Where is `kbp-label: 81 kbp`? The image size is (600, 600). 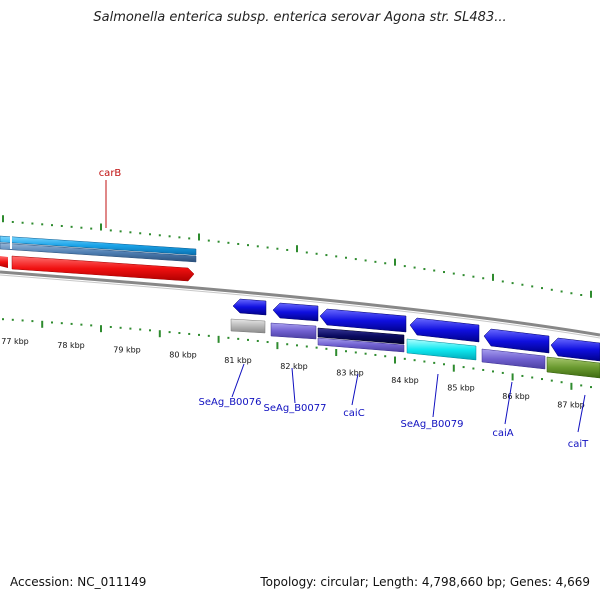 kbp-label: 81 kbp is located at coordinates (238, 360).